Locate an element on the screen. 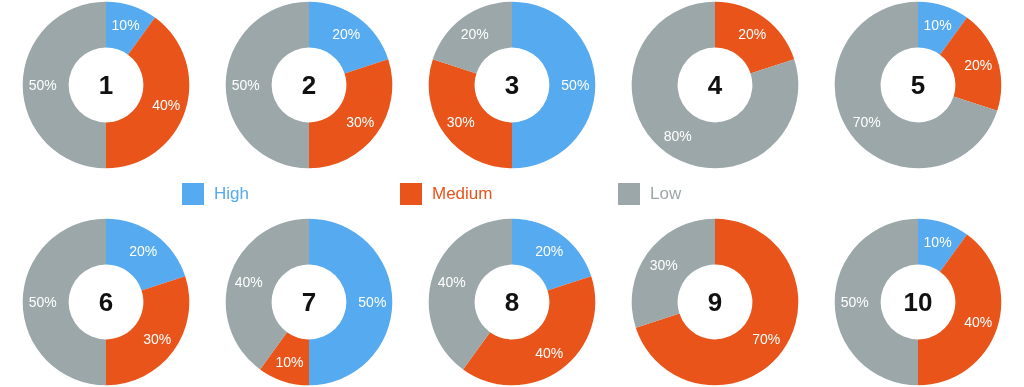 Image resolution: width=1024 pixels, height=387 pixels. legend-label: Low is located at coordinates (666, 193).